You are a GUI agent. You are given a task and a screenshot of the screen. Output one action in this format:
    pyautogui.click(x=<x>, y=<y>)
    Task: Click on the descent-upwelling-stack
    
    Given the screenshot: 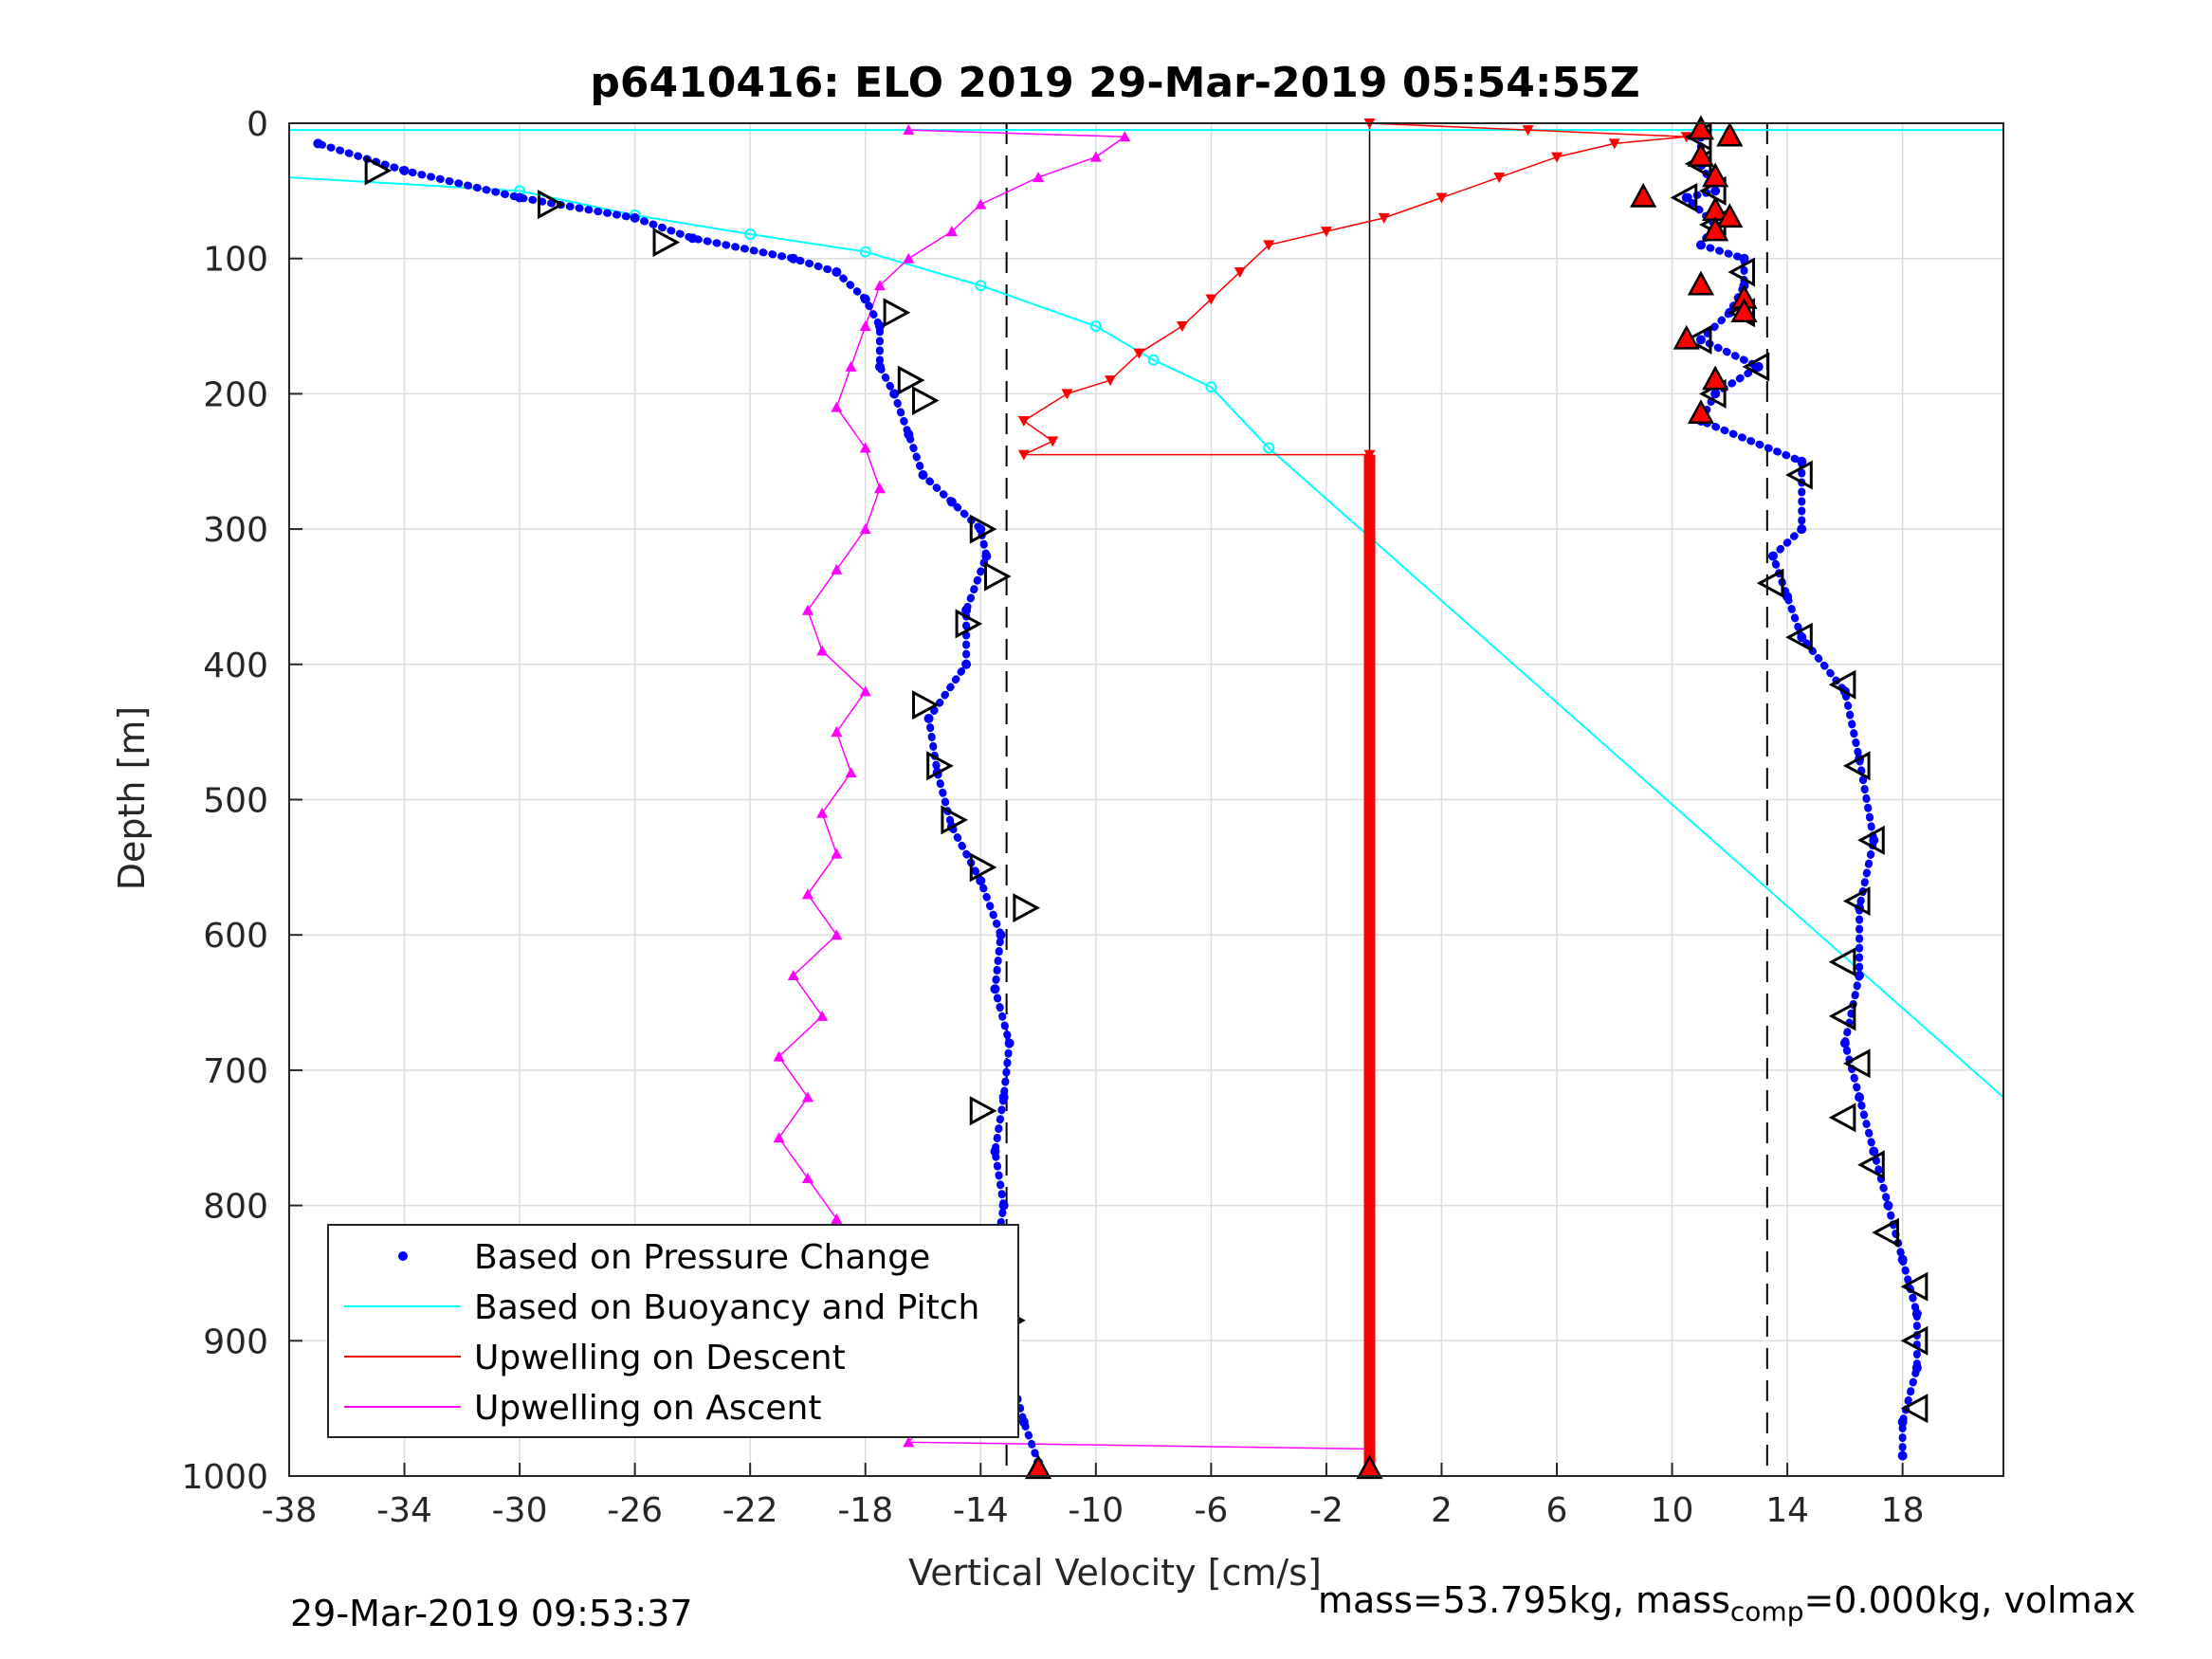 What is the action you would take?
    pyautogui.click(x=1369, y=965)
    